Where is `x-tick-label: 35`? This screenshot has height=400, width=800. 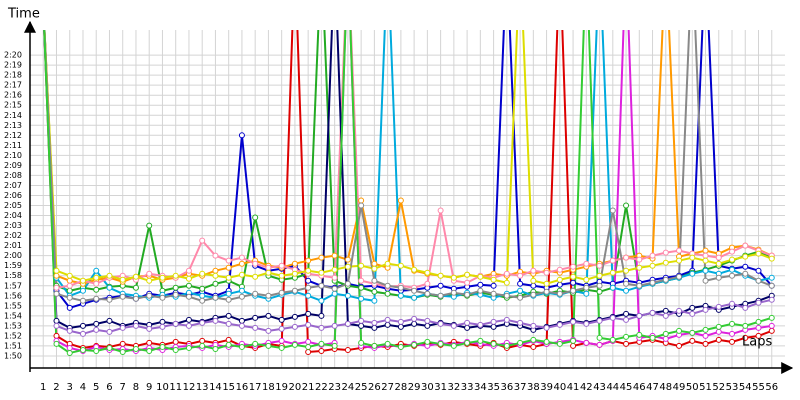
x-tick-label: 35 is located at coordinates (493, 387).